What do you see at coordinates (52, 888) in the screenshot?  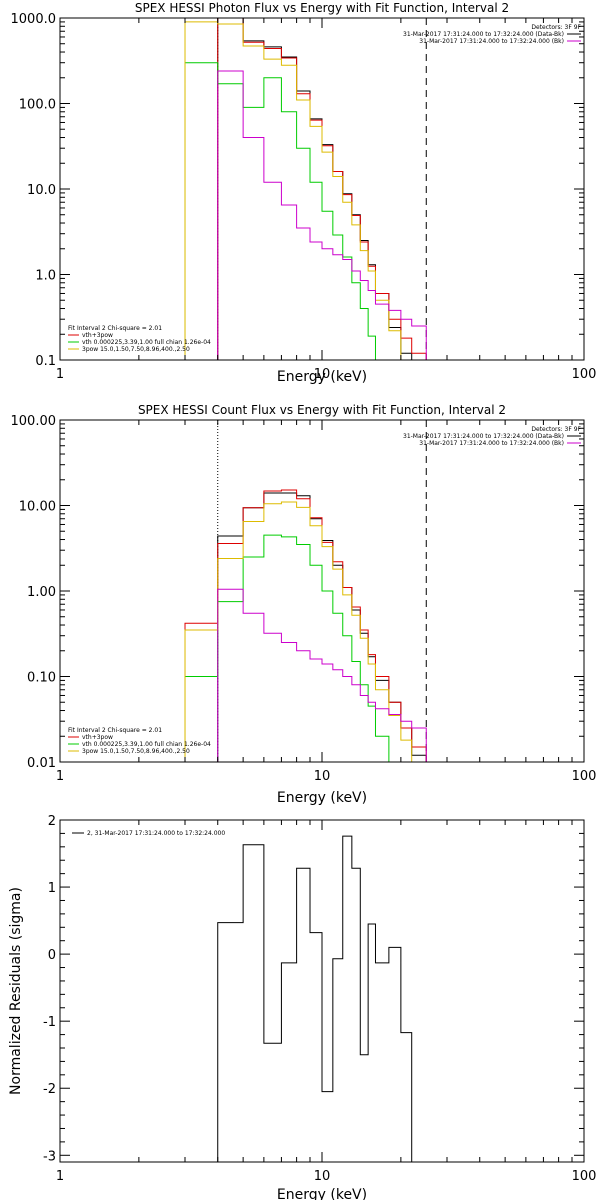 I see `y-tick-label: 1` at bounding box center [52, 888].